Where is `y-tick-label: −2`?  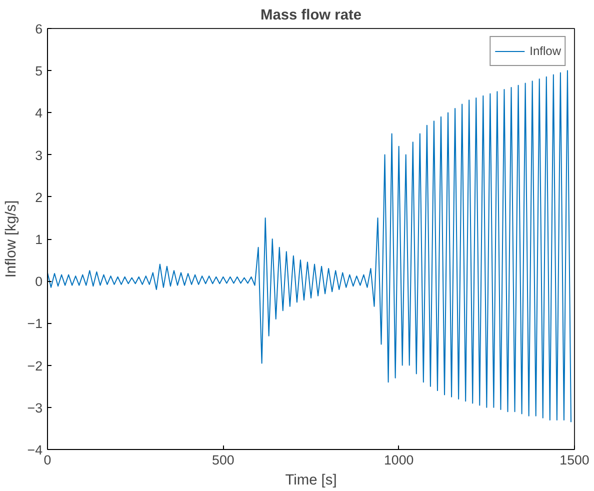 y-tick-label: −2 is located at coordinates (35, 366).